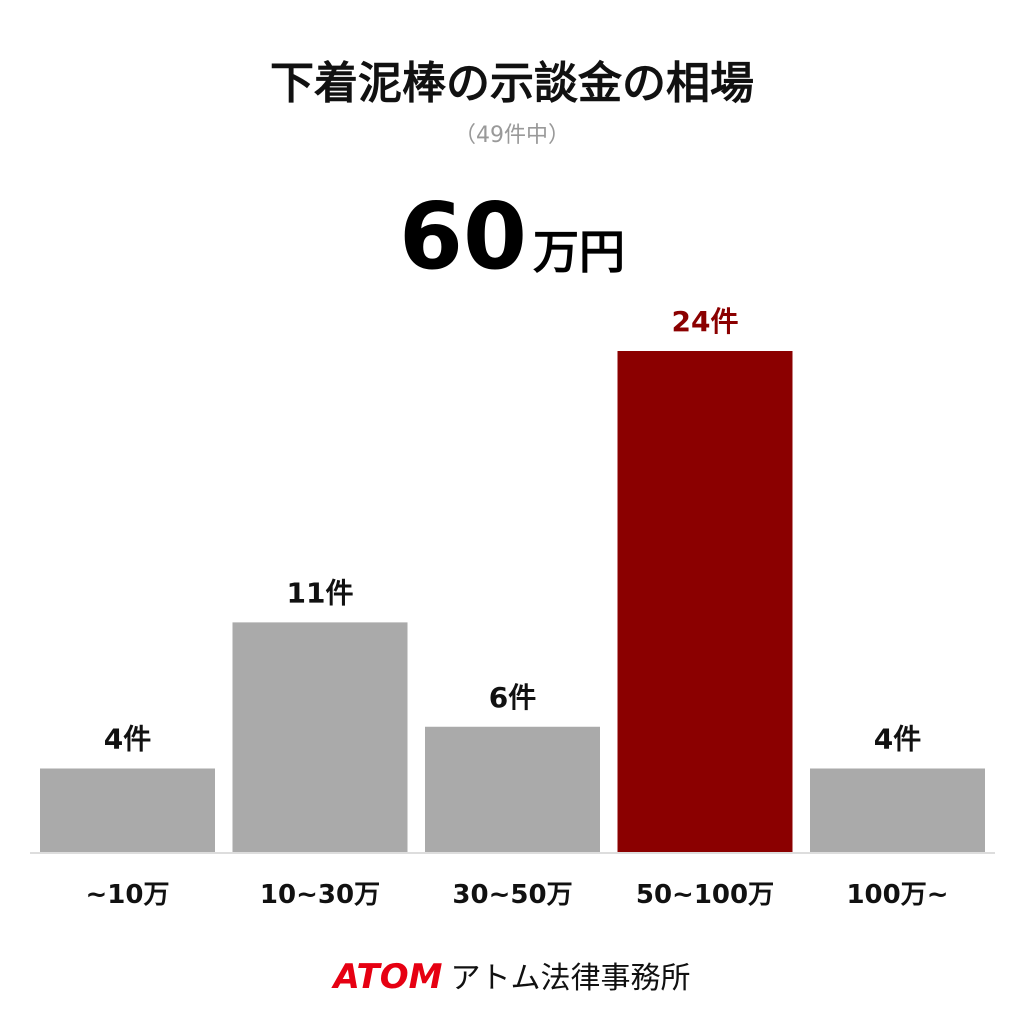  I want to click on x-tick-label: 10~30万, so click(320, 895).